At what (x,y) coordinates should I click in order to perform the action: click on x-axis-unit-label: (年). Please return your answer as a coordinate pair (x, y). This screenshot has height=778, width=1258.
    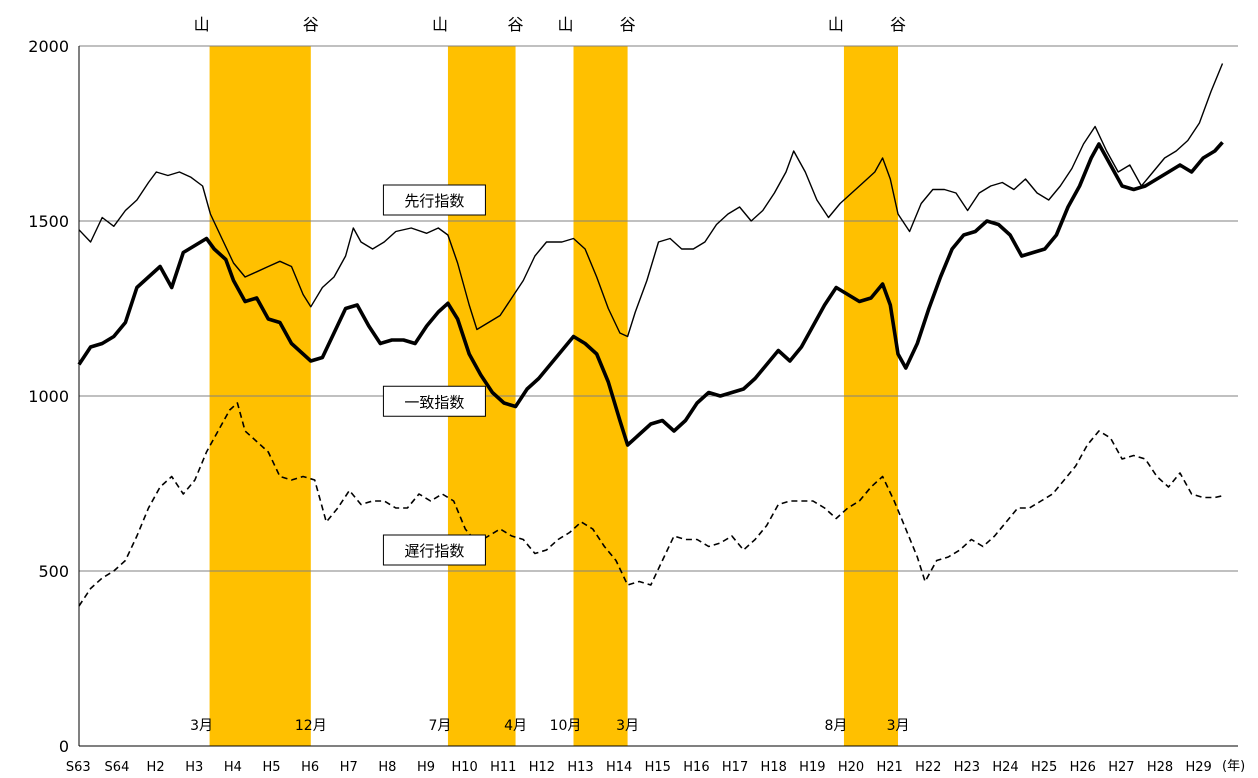
    Looking at the image, I should click on (1233, 766).